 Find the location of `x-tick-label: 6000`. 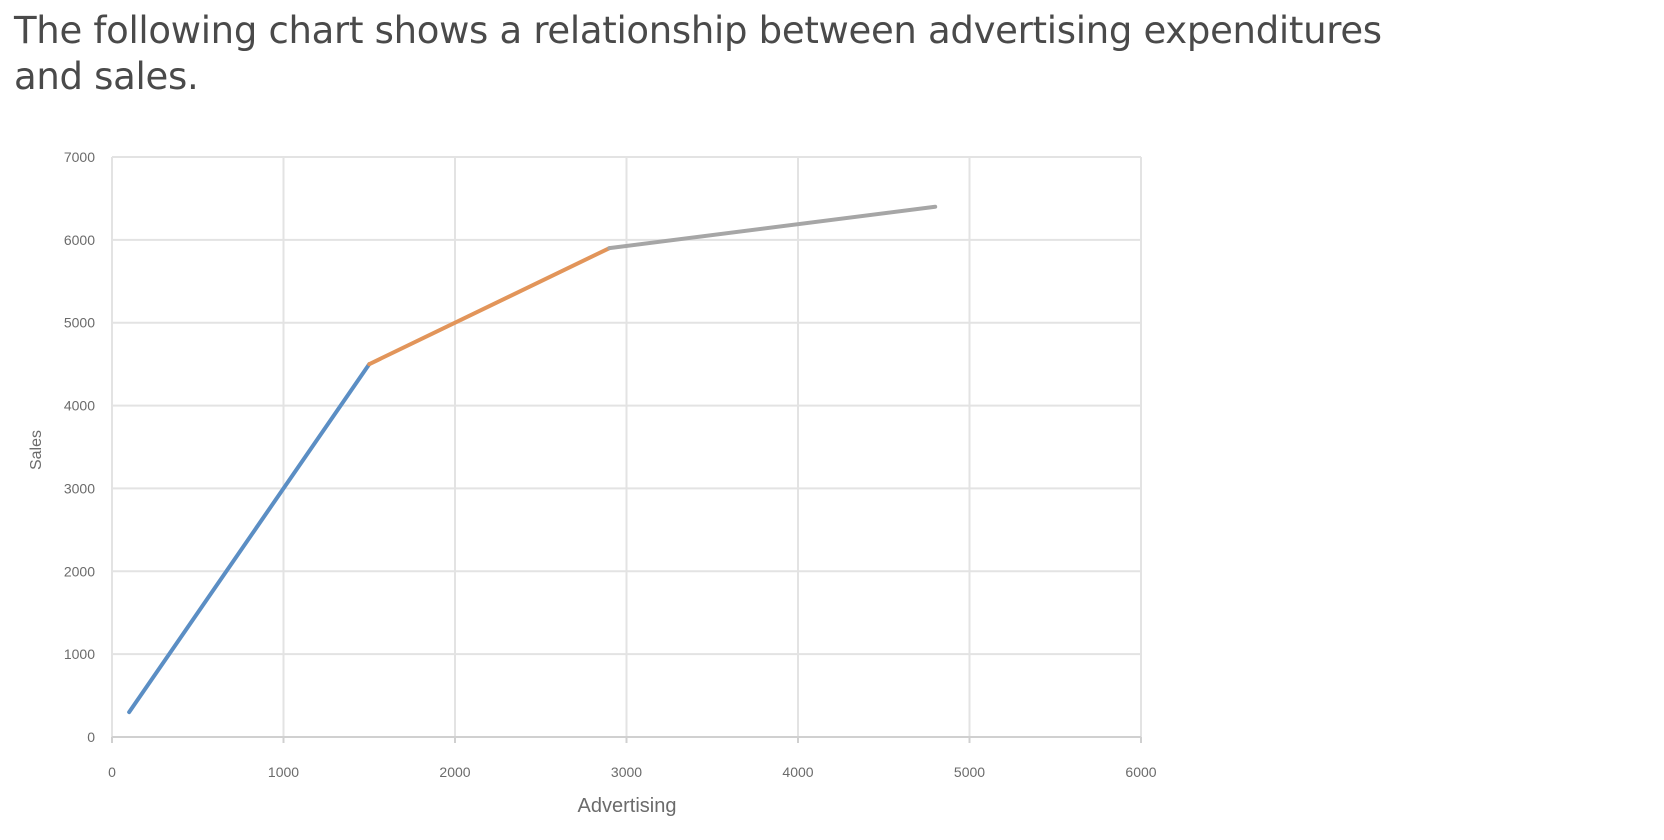

x-tick-label: 6000 is located at coordinates (1140, 772).